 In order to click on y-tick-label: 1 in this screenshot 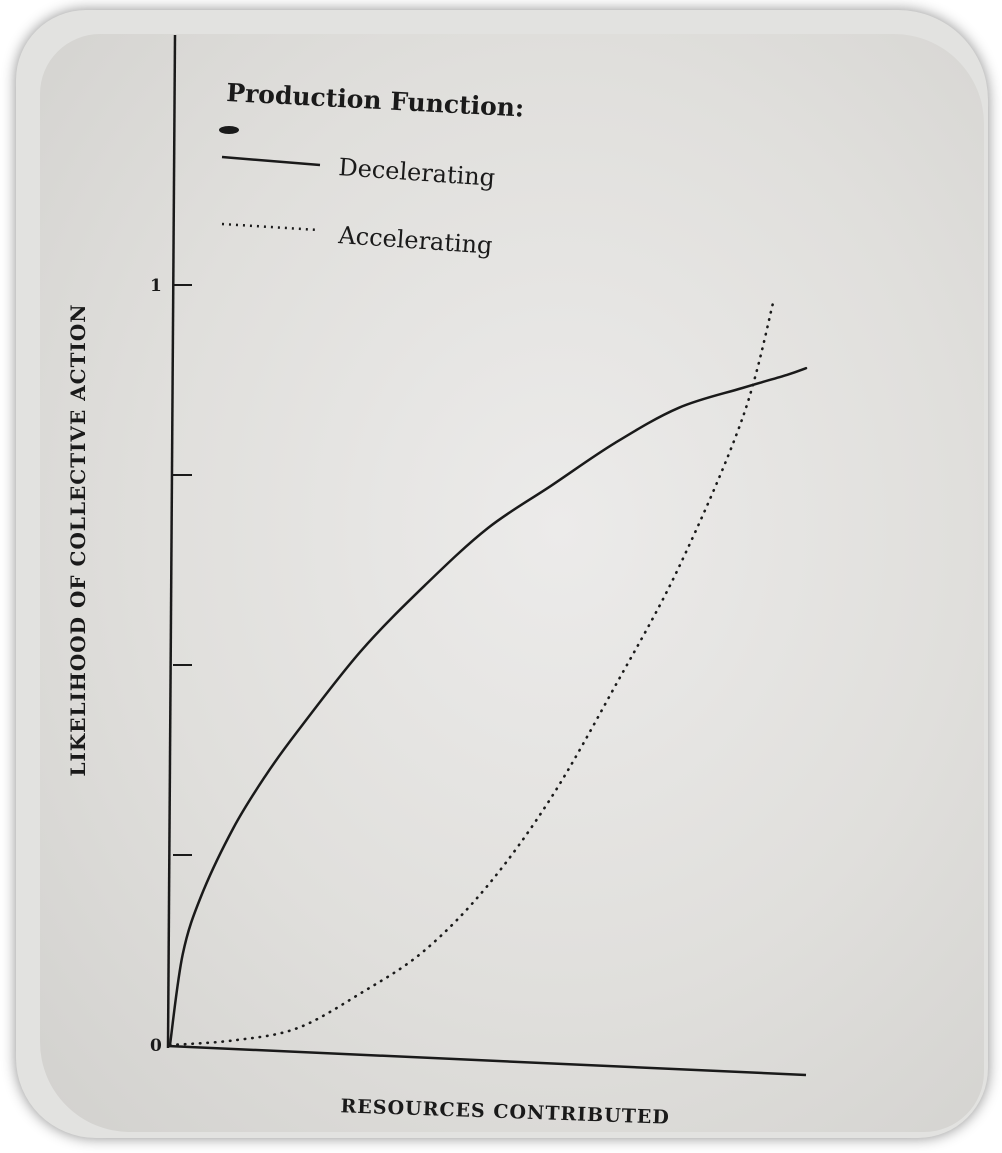, I will do `click(156, 286)`.